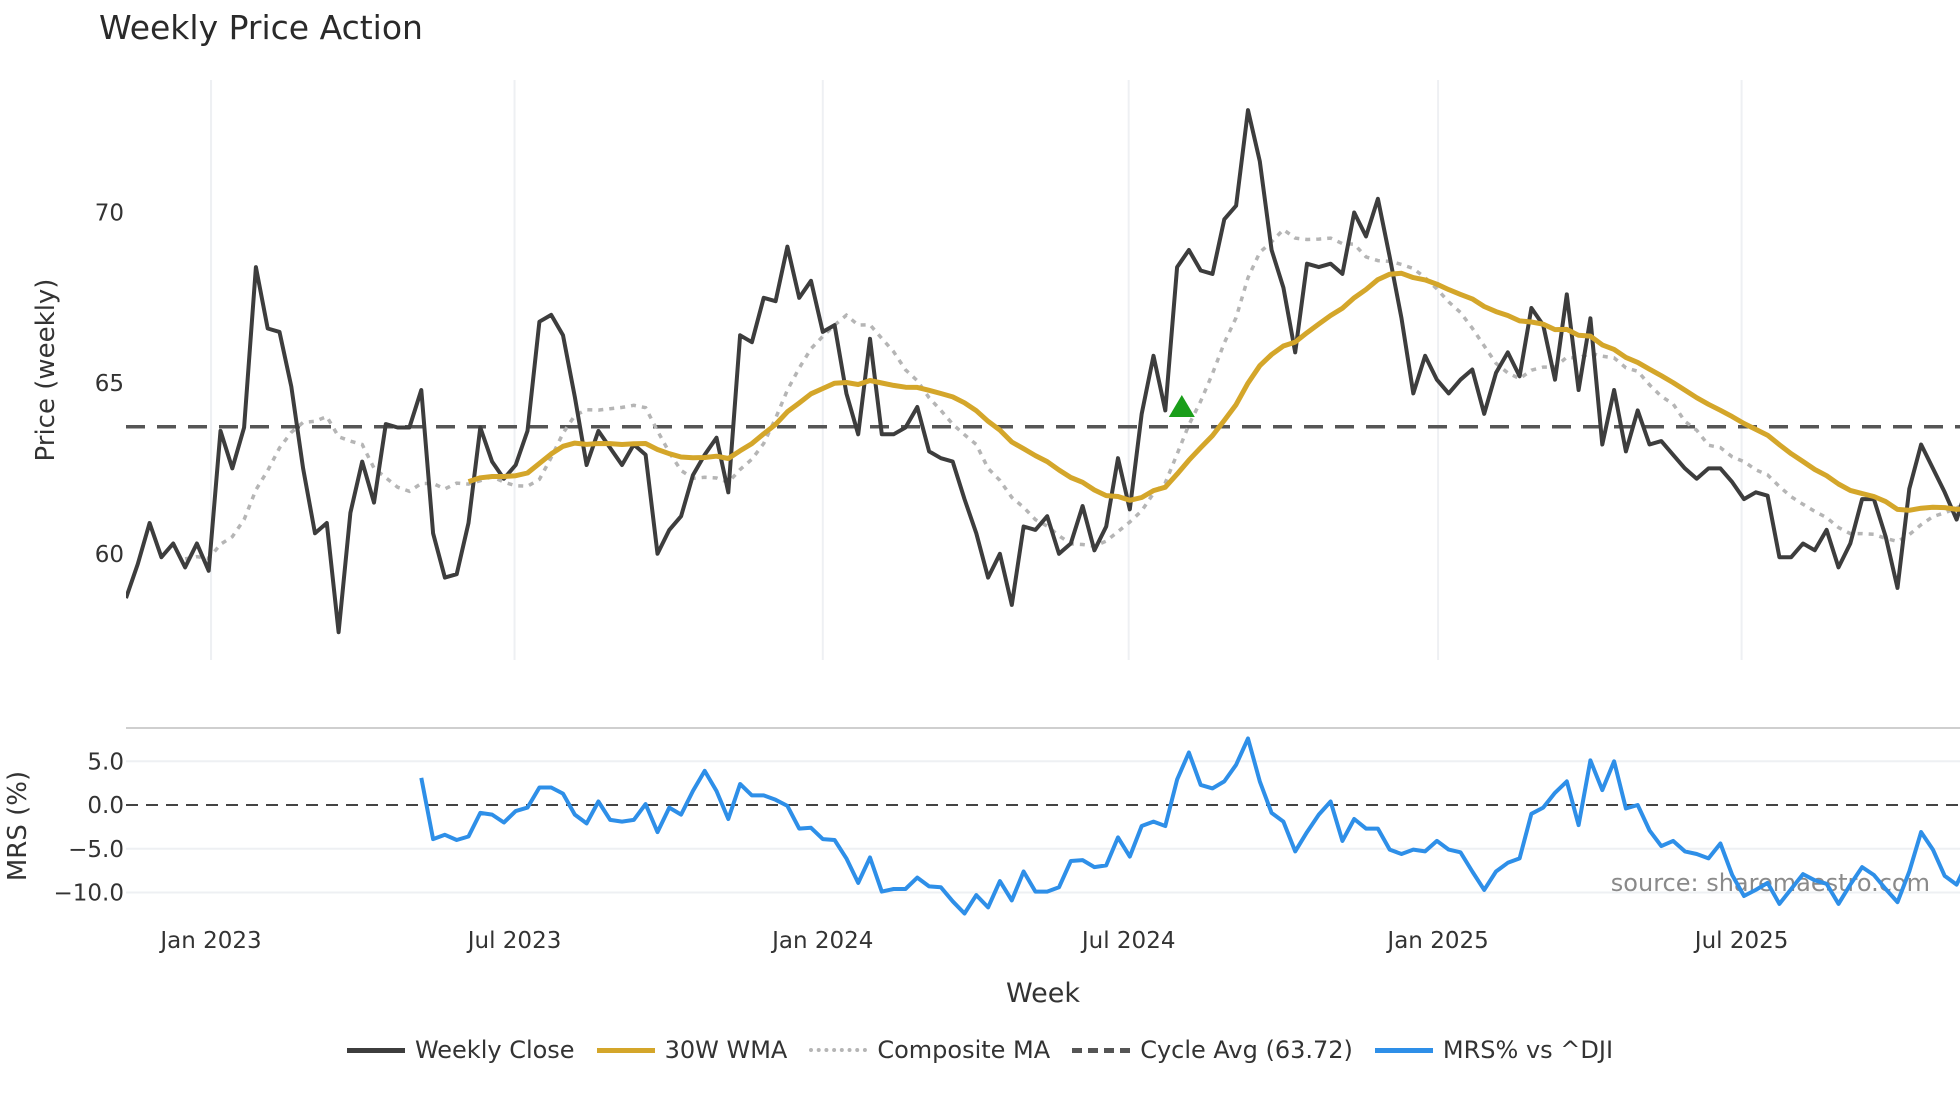 The image size is (1960, 1102). What do you see at coordinates (1181, 406) in the screenshot?
I see `buy-signal-triangle-icon` at bounding box center [1181, 406].